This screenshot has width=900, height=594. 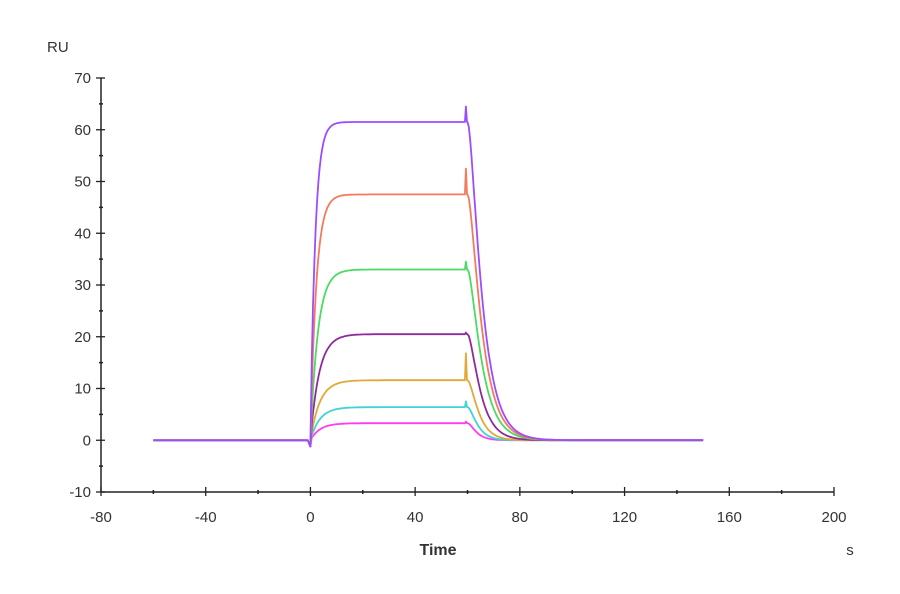 I want to click on y-axis-label: RU, so click(x=58, y=47).